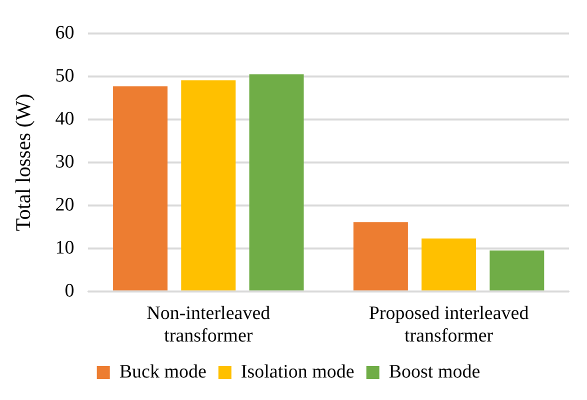 Image resolution: width=587 pixels, height=400 pixels. I want to click on y-axis-title: Total losses (W), so click(23, 163).